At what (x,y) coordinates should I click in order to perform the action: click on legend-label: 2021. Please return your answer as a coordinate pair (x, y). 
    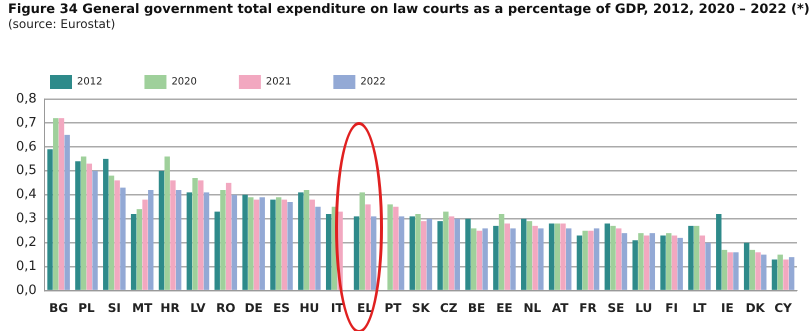
    Looking at the image, I should click on (279, 82).